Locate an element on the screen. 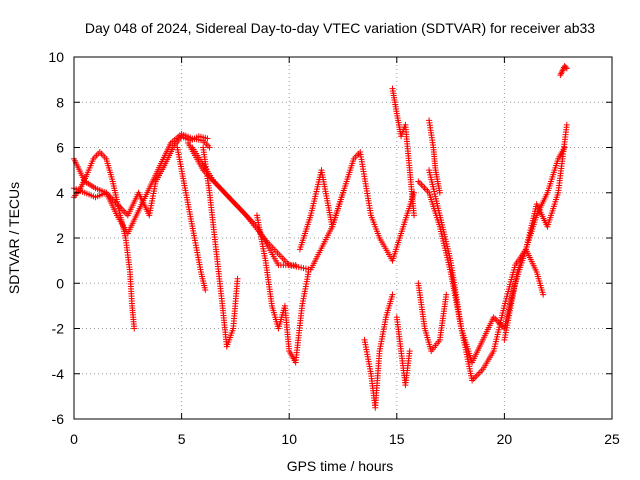 This screenshot has height=480, width=640. y-tick-label: 2 is located at coordinates (60, 238).